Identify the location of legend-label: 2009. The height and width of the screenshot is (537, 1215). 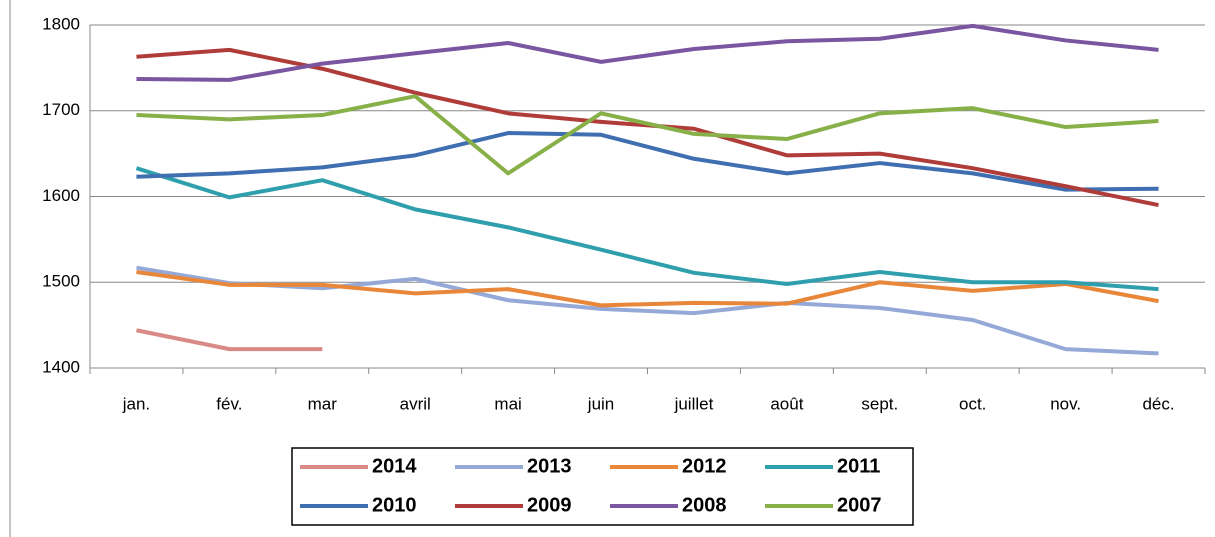
(549, 505).